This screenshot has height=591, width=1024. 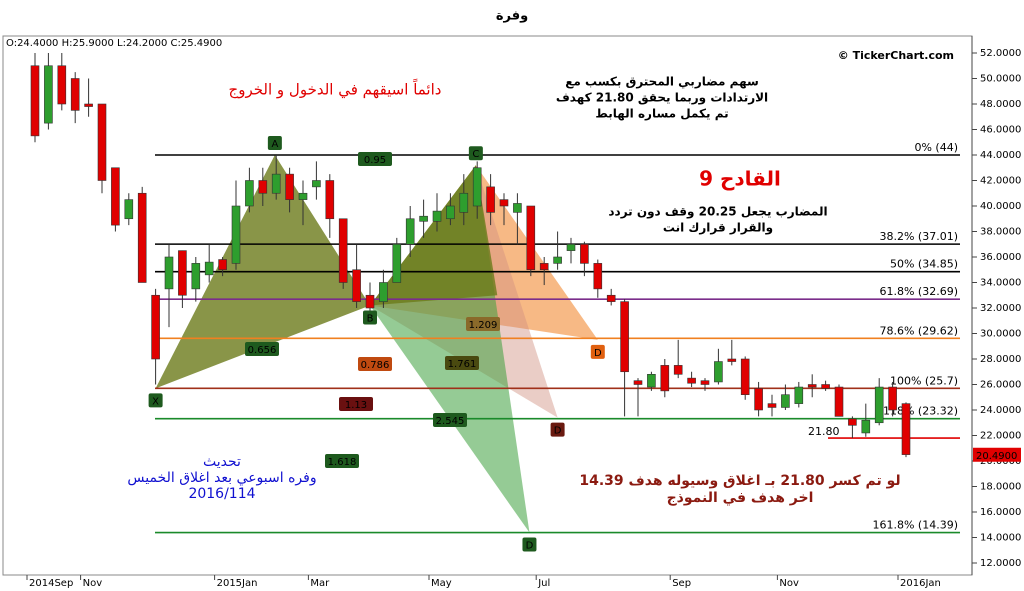 What do you see at coordinates (681, 583) in the screenshot?
I see `x-tick-label: Sep` at bounding box center [681, 583].